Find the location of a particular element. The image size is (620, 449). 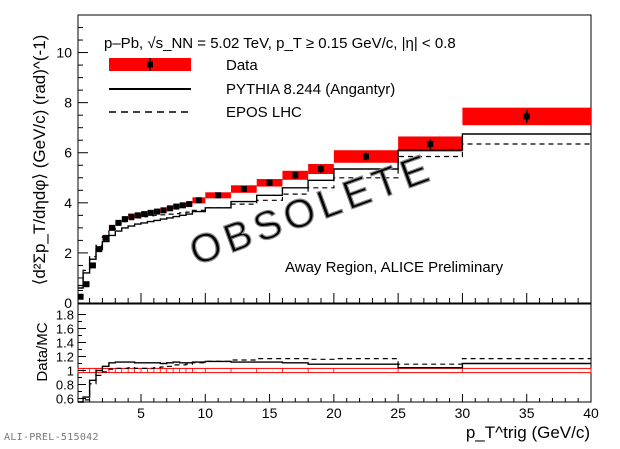

ratio-x-tick-label: 35 is located at coordinates (527, 413).